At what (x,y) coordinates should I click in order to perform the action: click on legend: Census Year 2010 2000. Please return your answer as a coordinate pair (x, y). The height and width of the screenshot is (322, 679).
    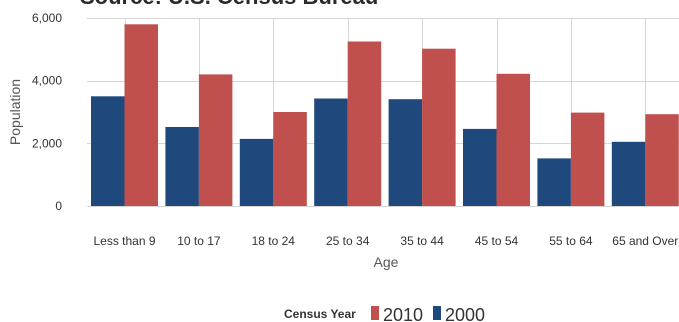
    Looking at the image, I should click on (384, 313).